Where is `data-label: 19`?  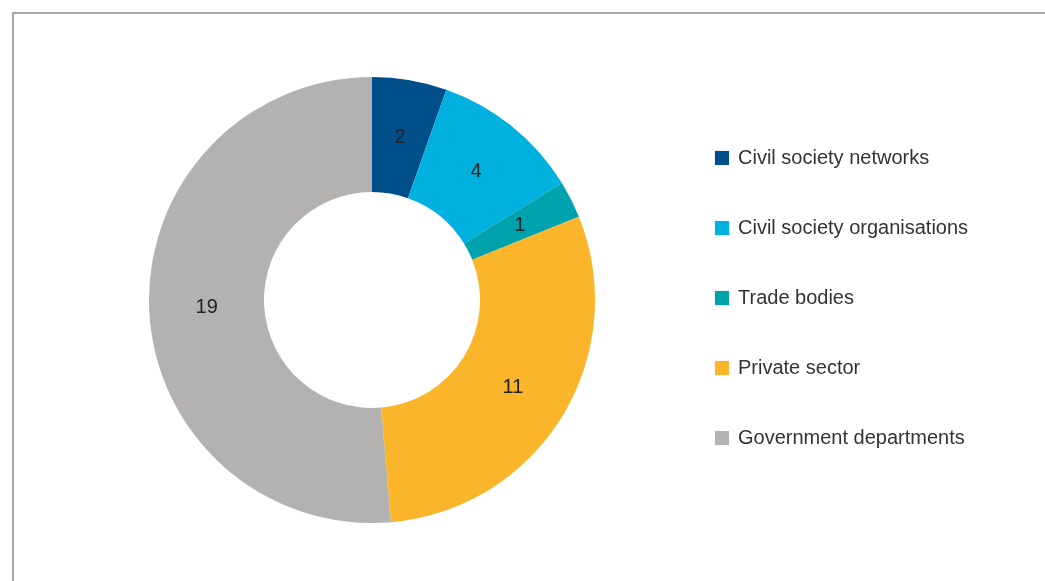 data-label: 19 is located at coordinates (206, 306).